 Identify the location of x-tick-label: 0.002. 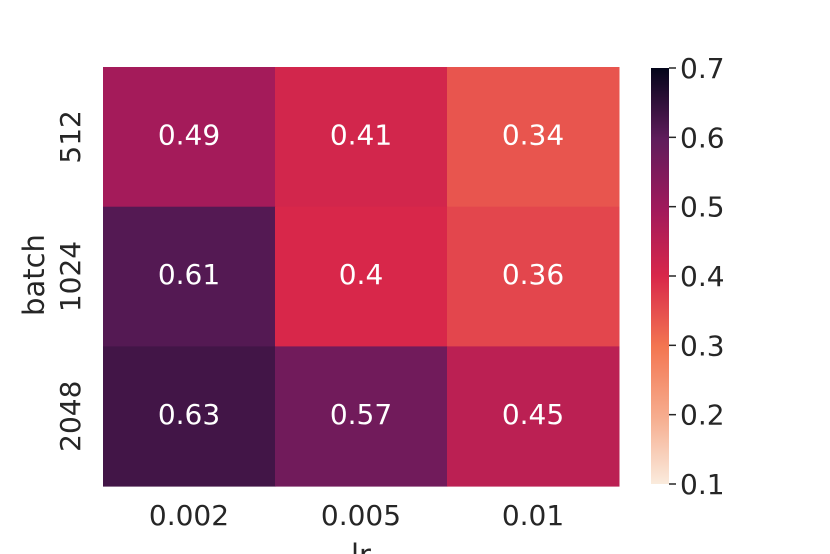
(189, 515).